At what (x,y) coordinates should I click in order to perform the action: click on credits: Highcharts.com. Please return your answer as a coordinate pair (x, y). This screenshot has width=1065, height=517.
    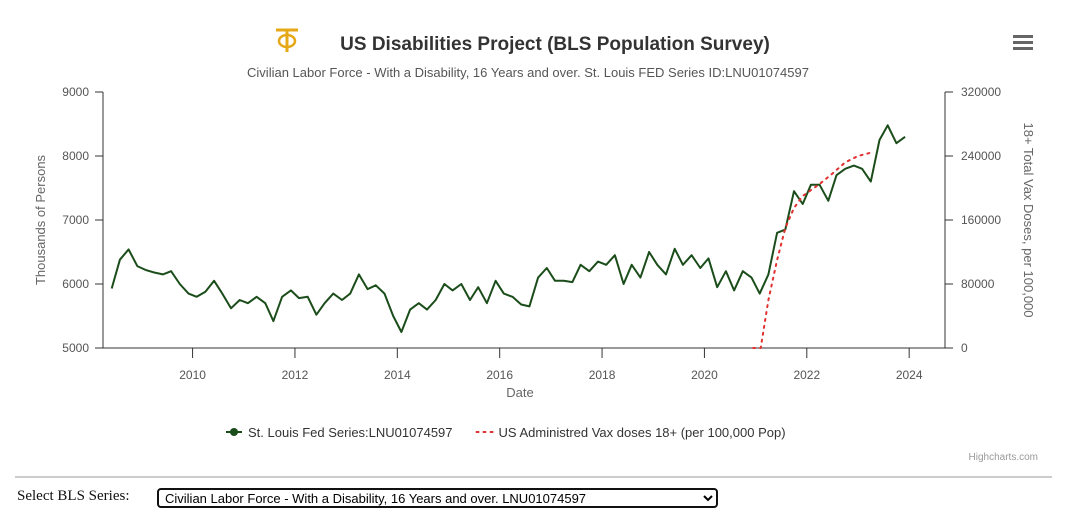
    Looking at the image, I should click on (1003, 457).